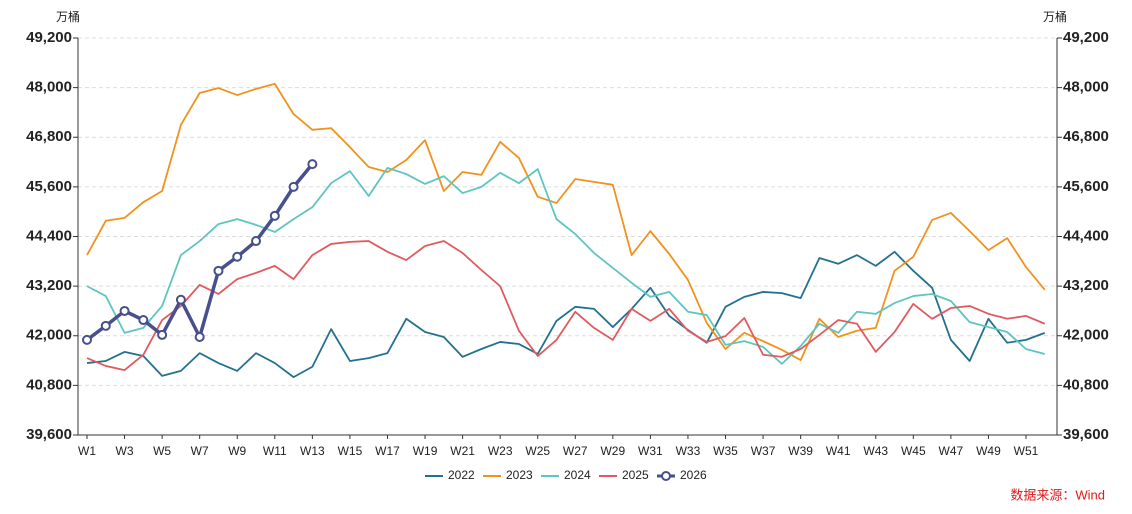 The image size is (1132, 514). I want to click on x-tick-label: W45, so click(913, 451).